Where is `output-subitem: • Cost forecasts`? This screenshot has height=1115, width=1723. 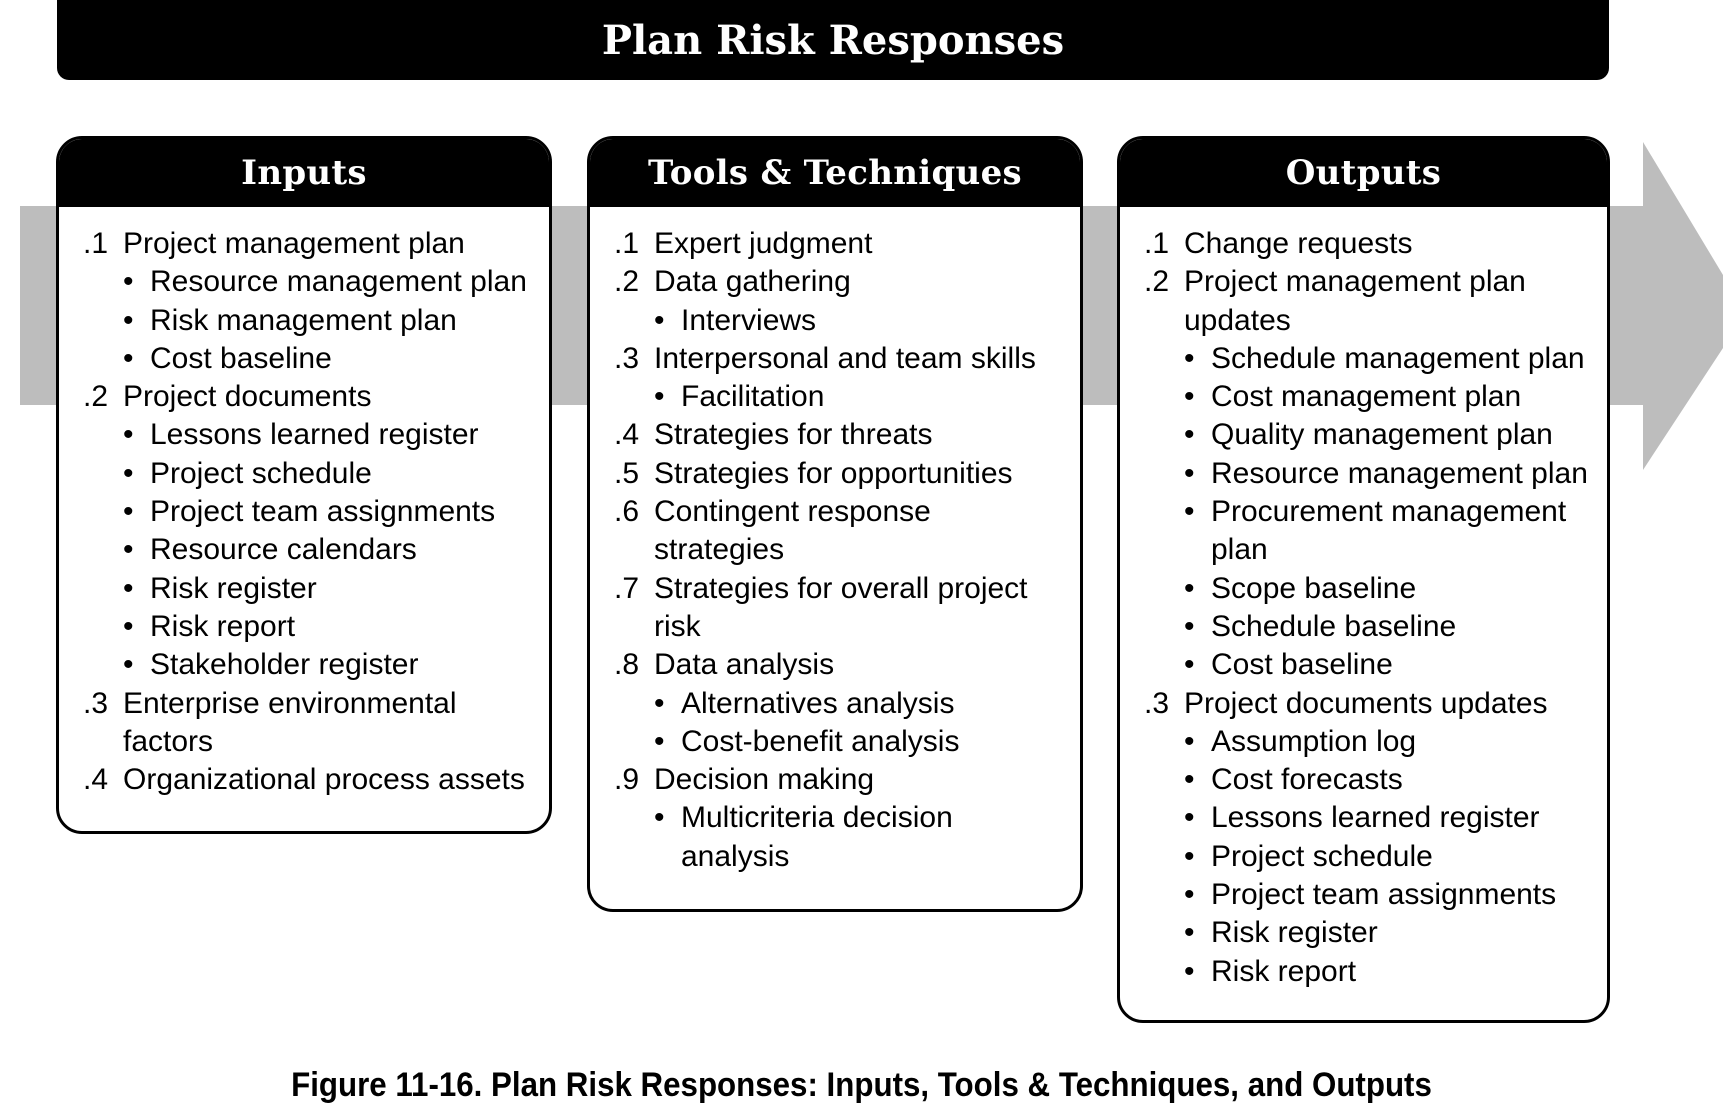 output-subitem: • Cost forecasts is located at coordinates (1375, 780).